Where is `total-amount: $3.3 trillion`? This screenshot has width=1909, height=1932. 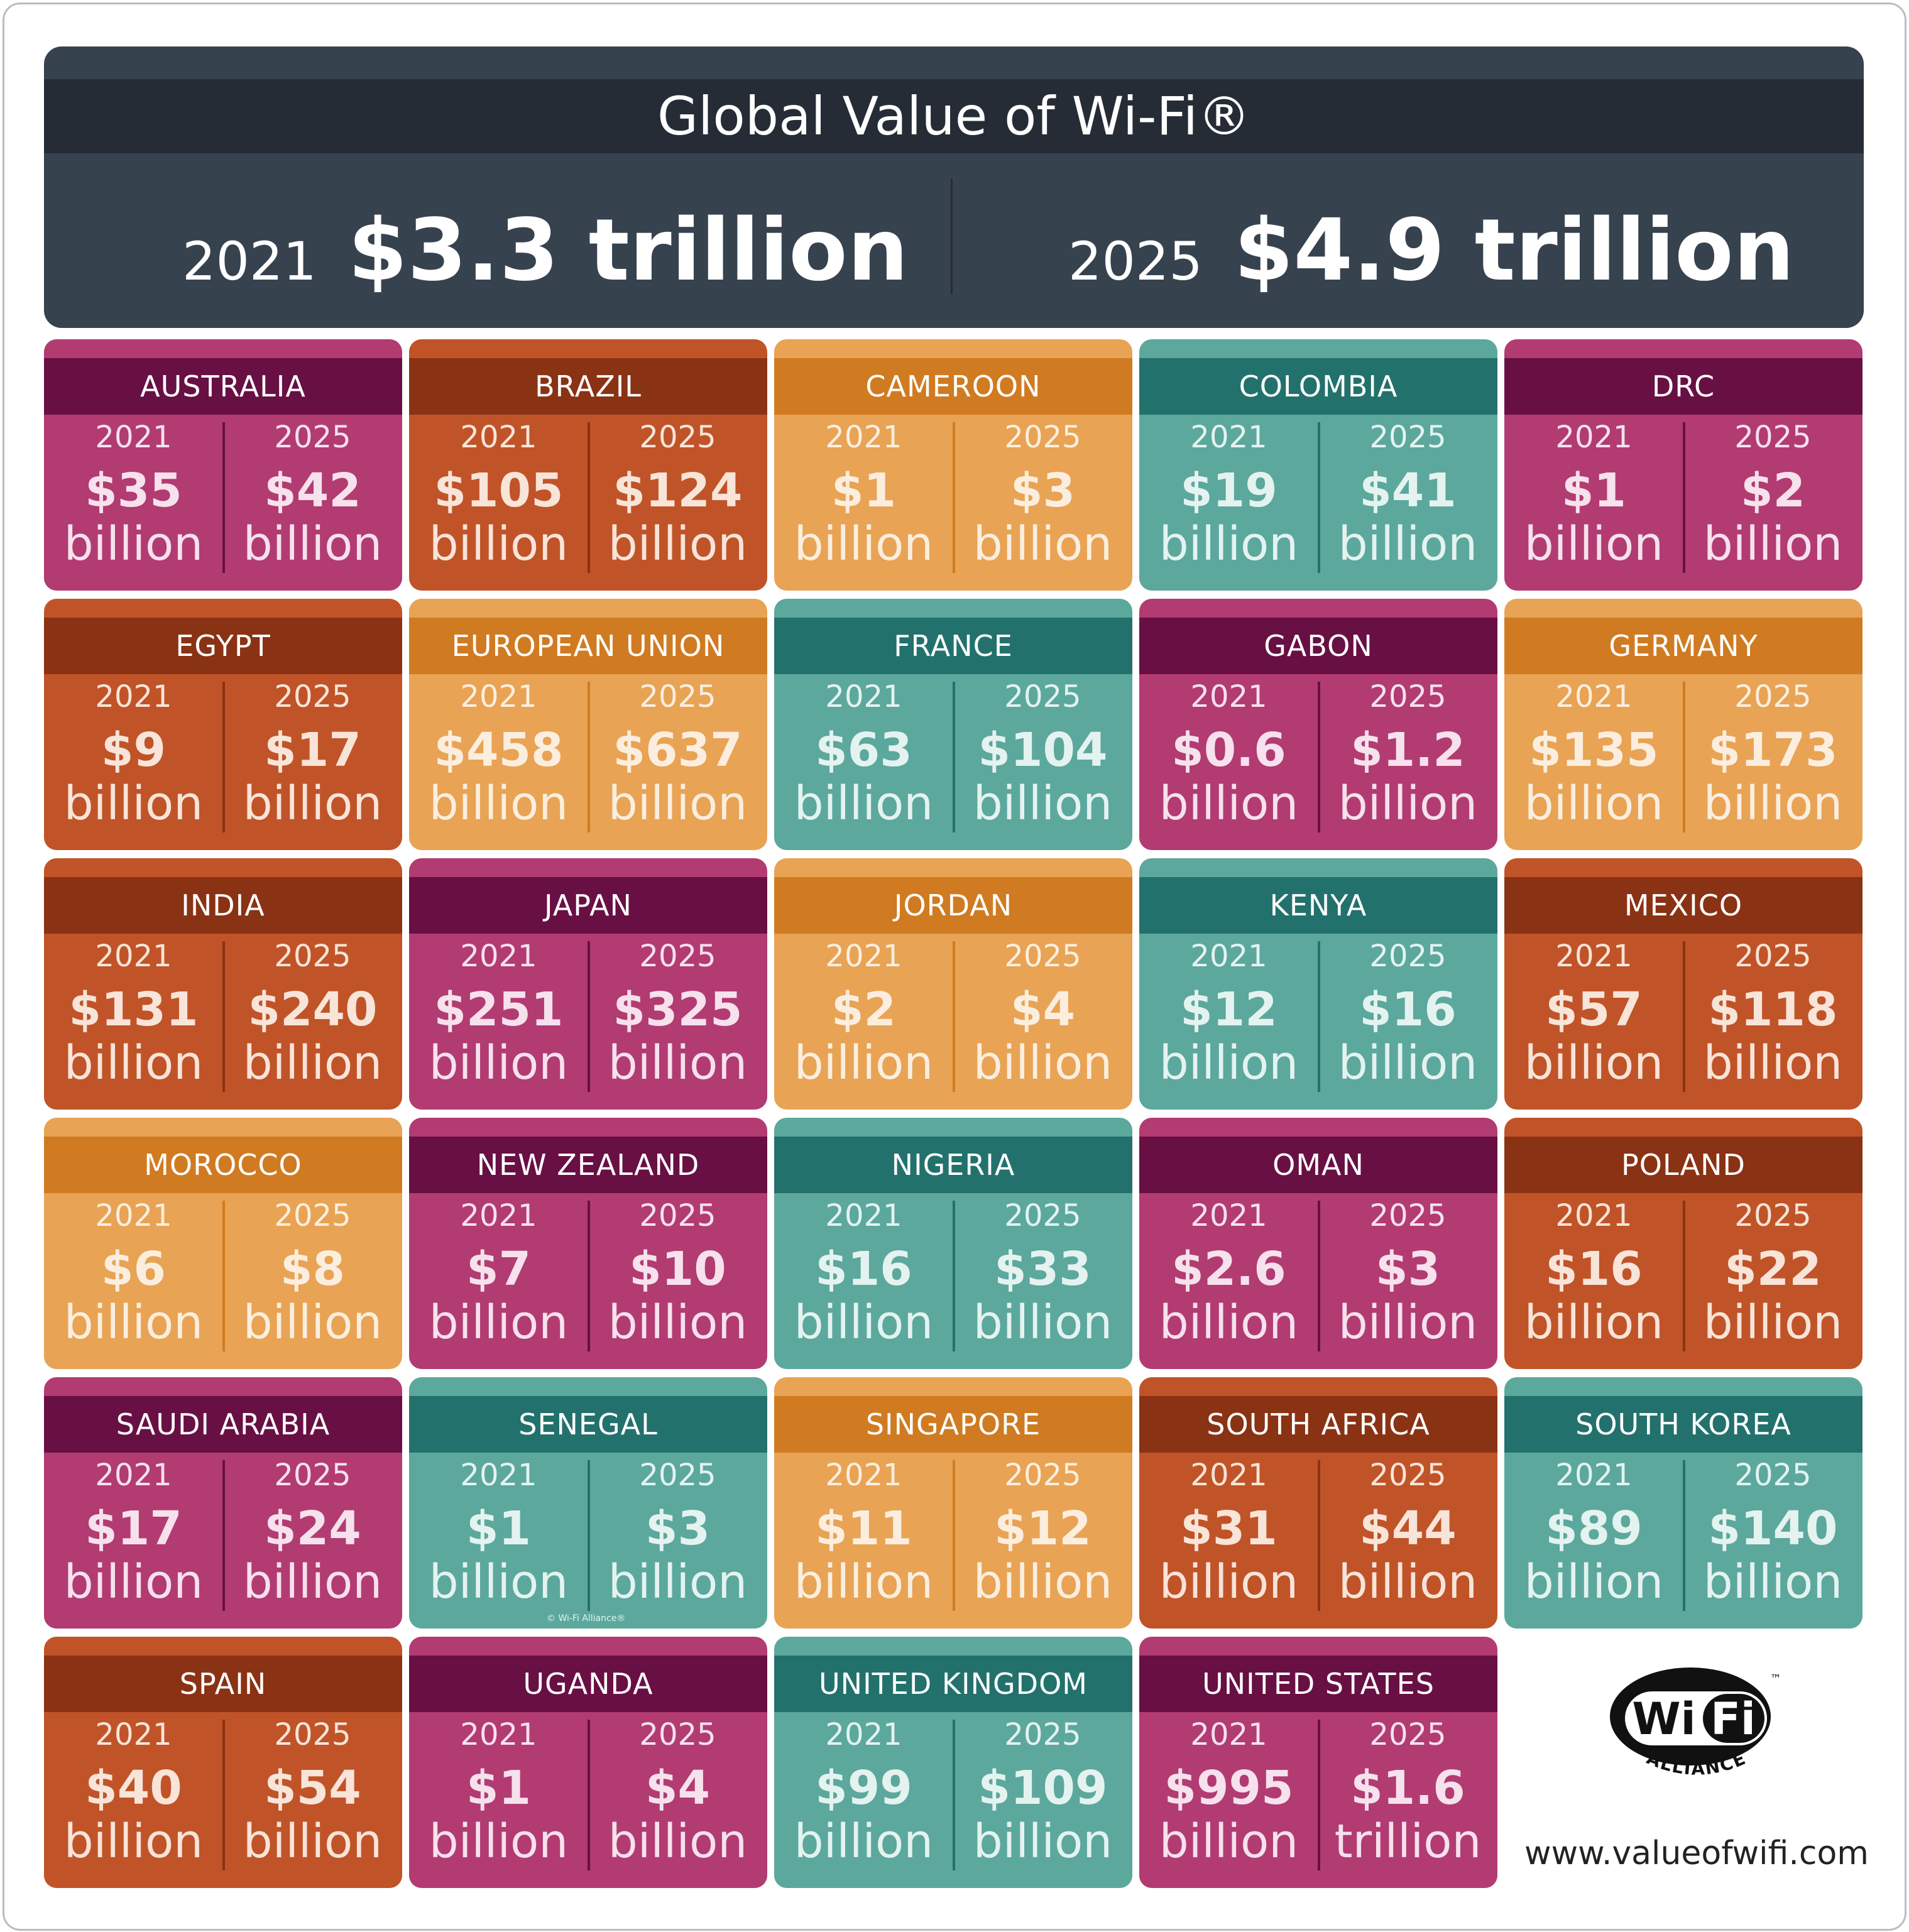 total-amount: $3.3 trillion is located at coordinates (628, 250).